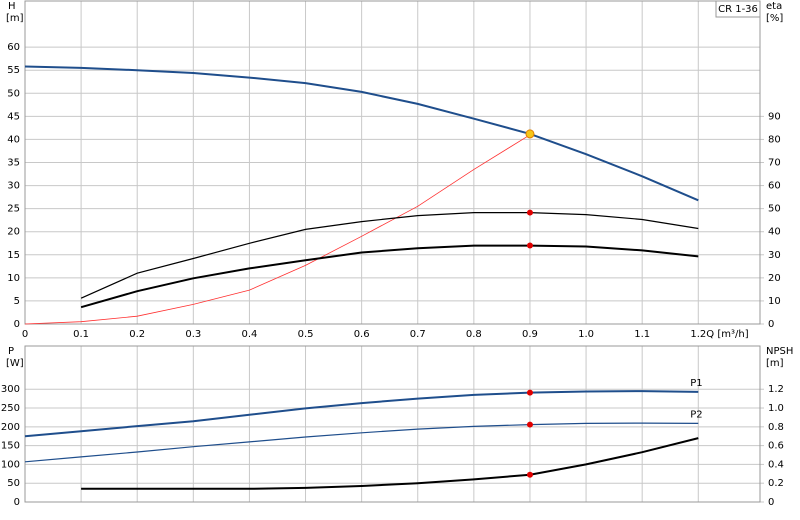 Image resolution: width=800 pixels, height=520 pixels. Describe the element at coordinates (774, 301) in the screenshot. I see `y2-tick-label: 10` at that location.